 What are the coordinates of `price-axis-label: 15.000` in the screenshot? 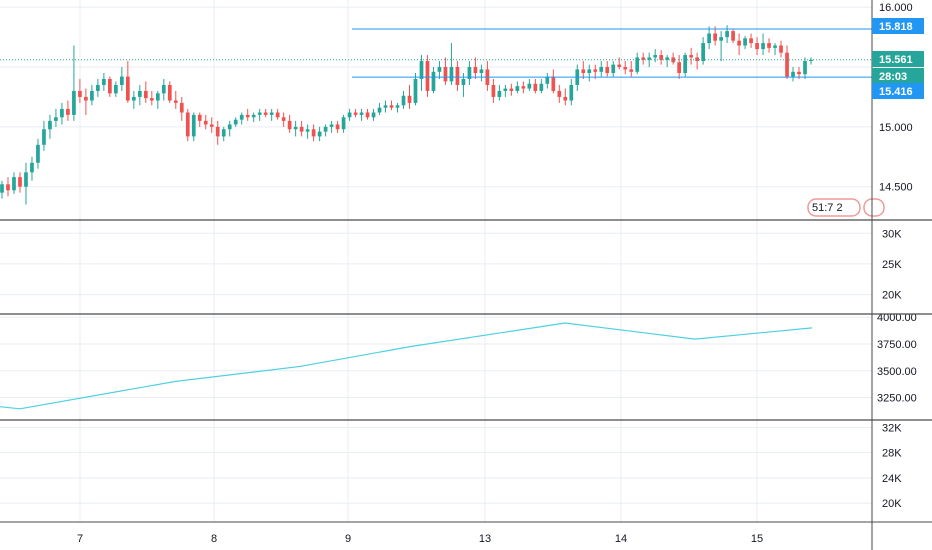 It's located at (896, 128).